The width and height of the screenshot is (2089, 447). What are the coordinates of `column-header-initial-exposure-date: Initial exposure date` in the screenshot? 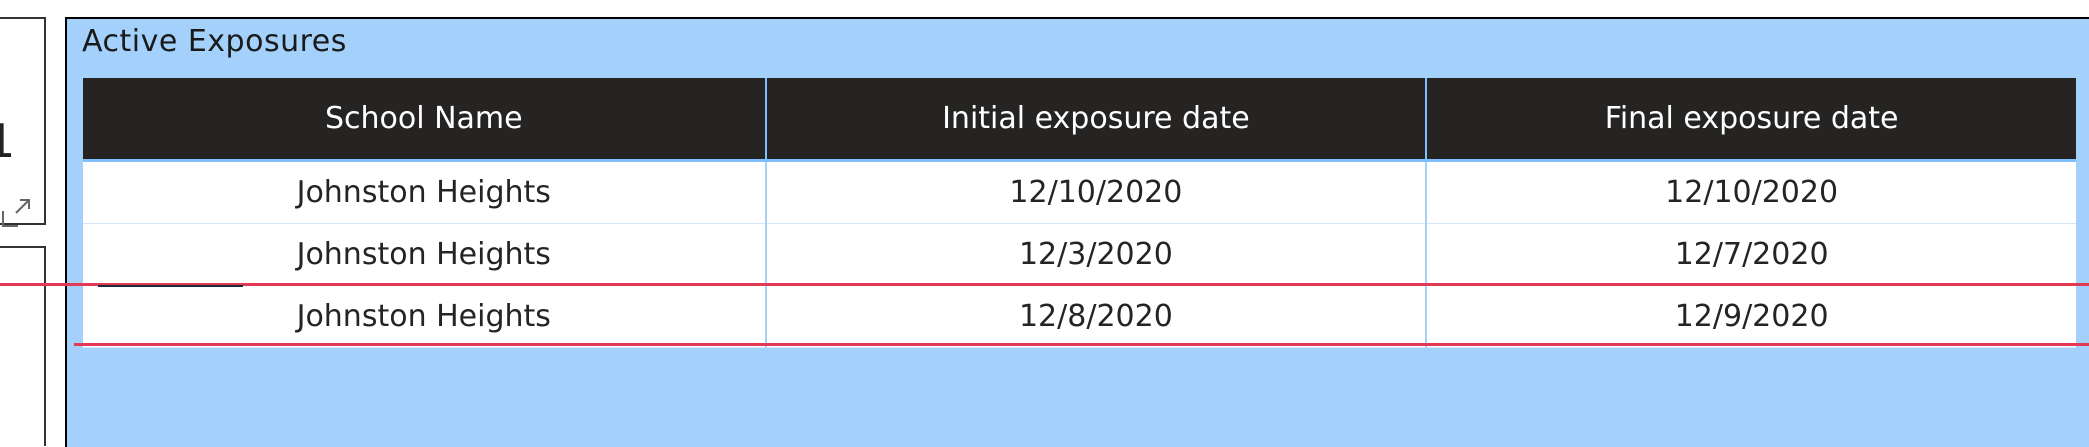 It's located at (1095, 120).